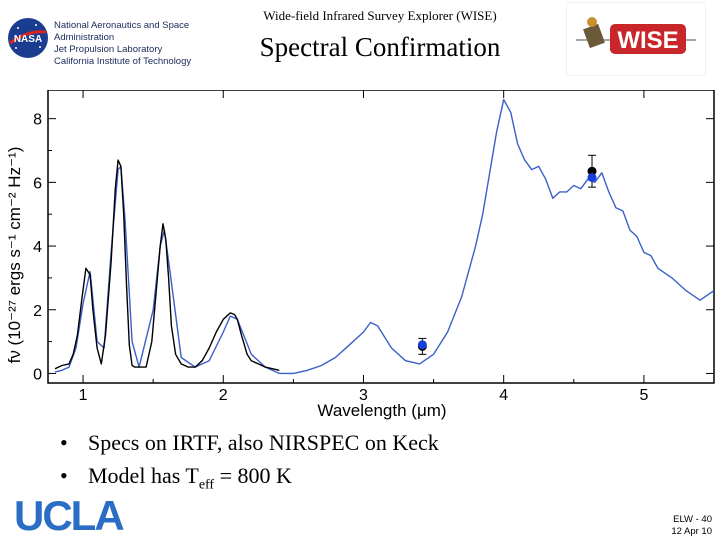  What do you see at coordinates (84, 37) in the screenshot?
I see `institution-line: Administration` at bounding box center [84, 37].